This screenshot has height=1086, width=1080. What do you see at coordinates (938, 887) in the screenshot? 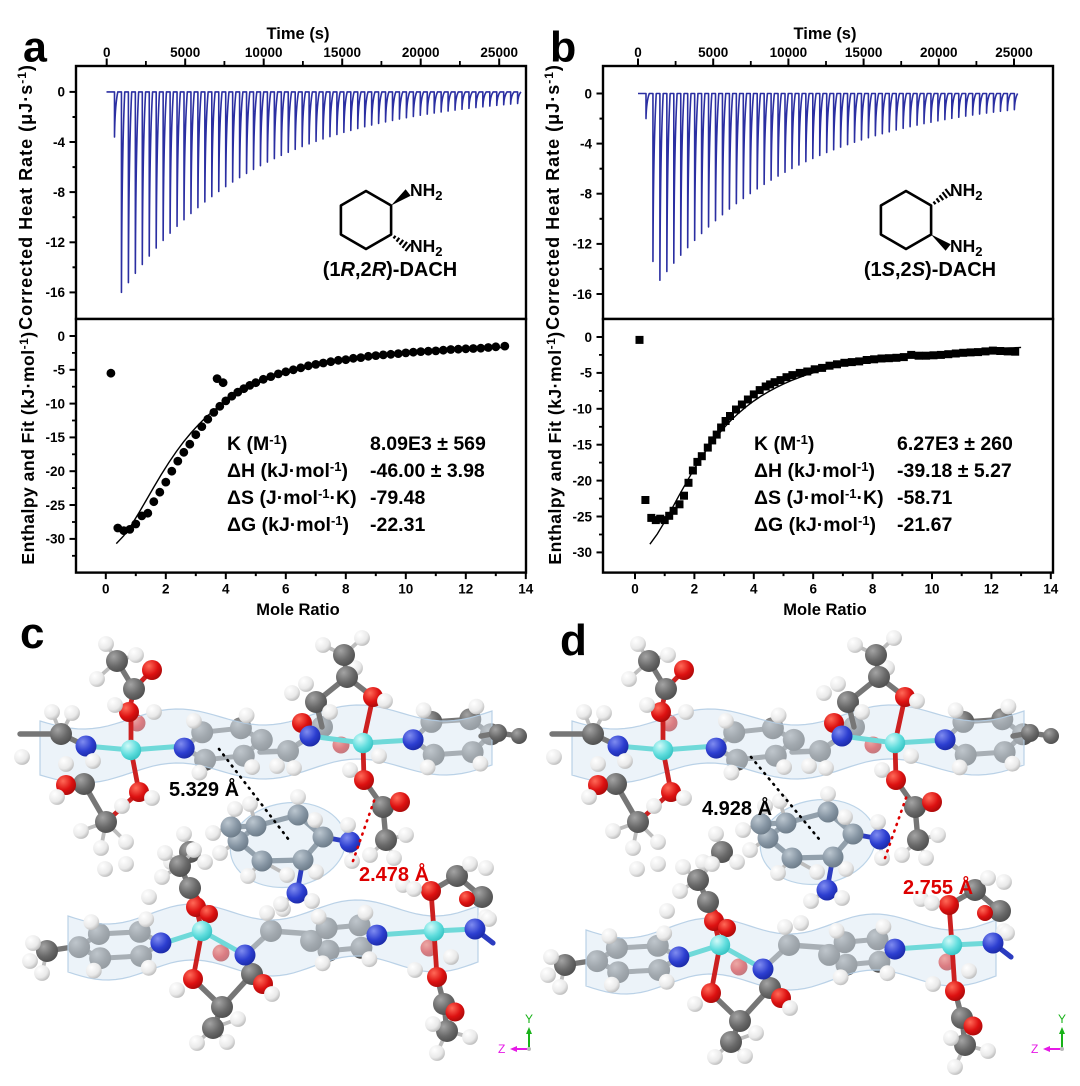
I see `svg-text: 2.755 Å` at bounding box center [938, 887].